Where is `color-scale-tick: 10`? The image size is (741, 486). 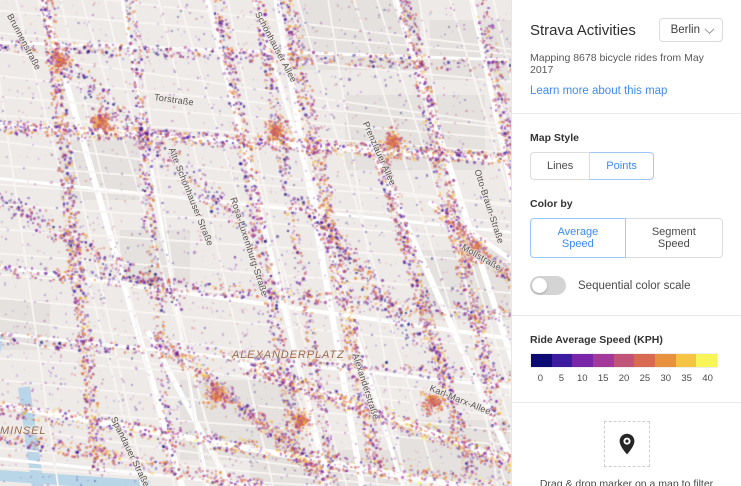
color-scale-tick: 10 is located at coordinates (582, 378).